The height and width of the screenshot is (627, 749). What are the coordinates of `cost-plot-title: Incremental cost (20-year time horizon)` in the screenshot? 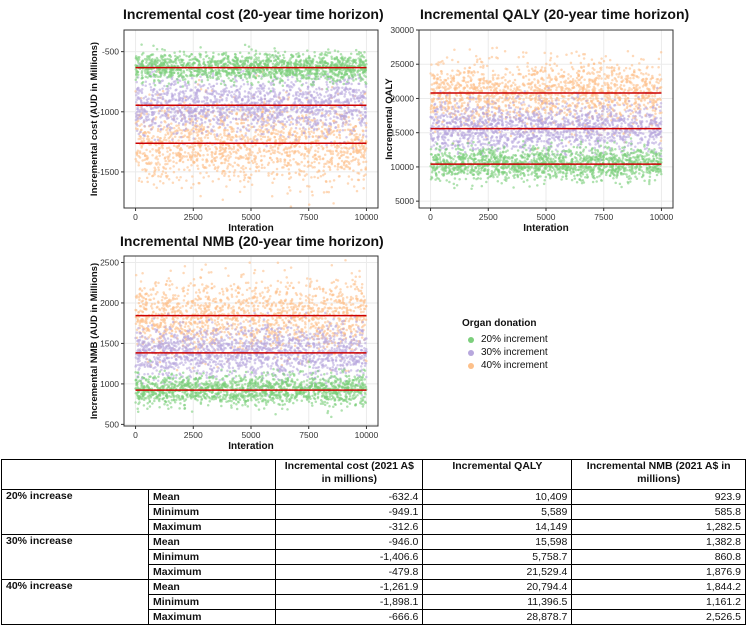 It's located at (253, 14).